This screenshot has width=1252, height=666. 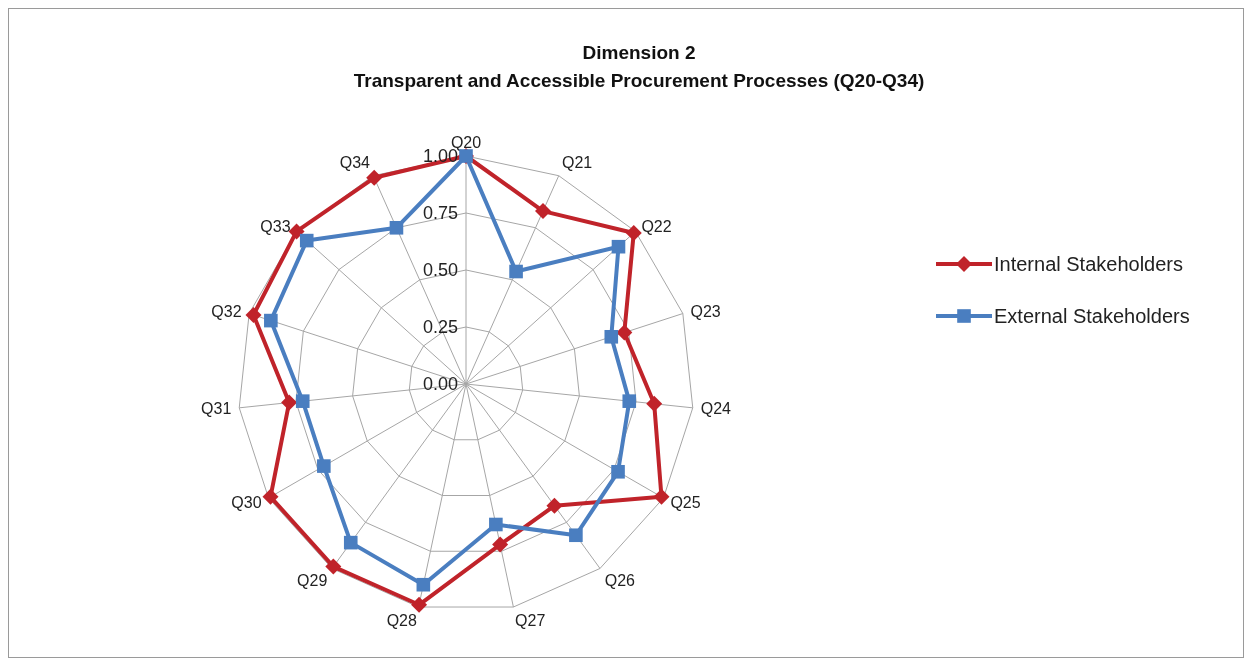 What do you see at coordinates (402, 621) in the screenshot?
I see `spoke-label: Q28` at bounding box center [402, 621].